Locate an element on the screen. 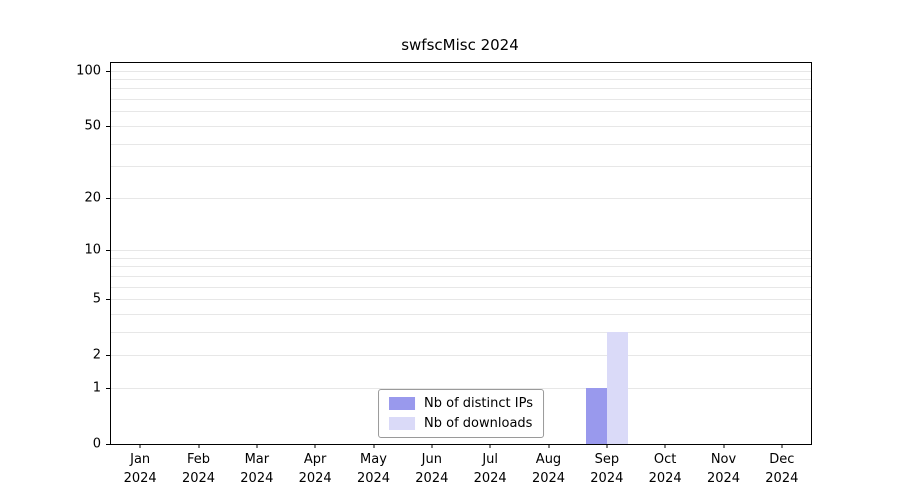 The image size is (900, 500). x-tick-label: Aug 2024 is located at coordinates (548, 469).